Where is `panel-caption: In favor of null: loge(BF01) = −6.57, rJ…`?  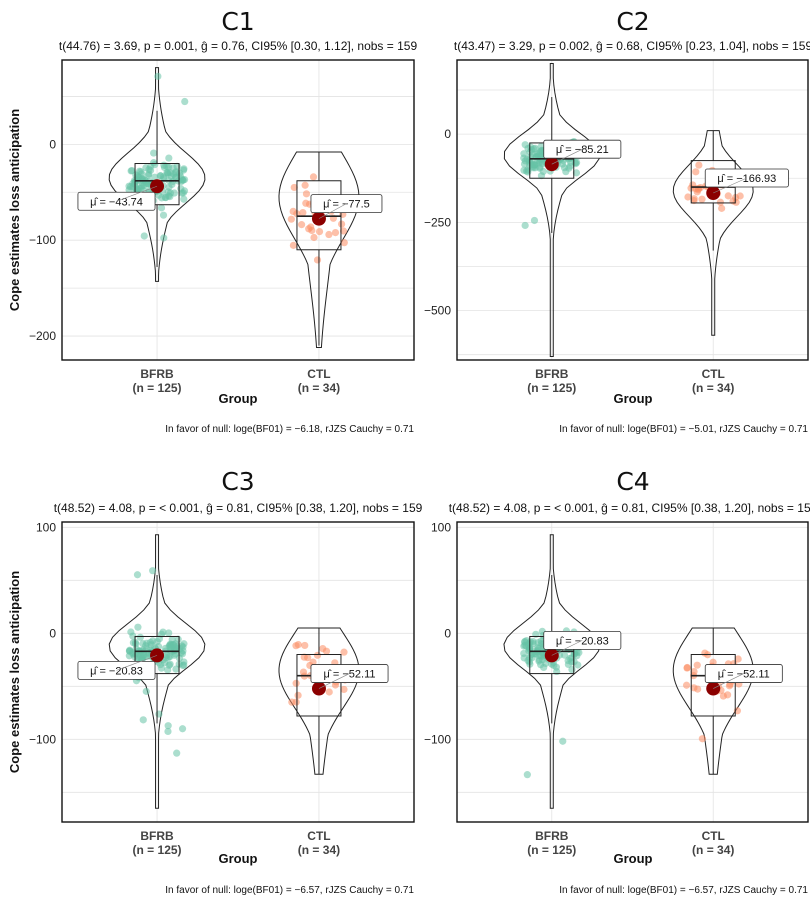
panel-caption: In favor of null: loge(BF01) = −6.57, rJ… is located at coordinates (683, 890).